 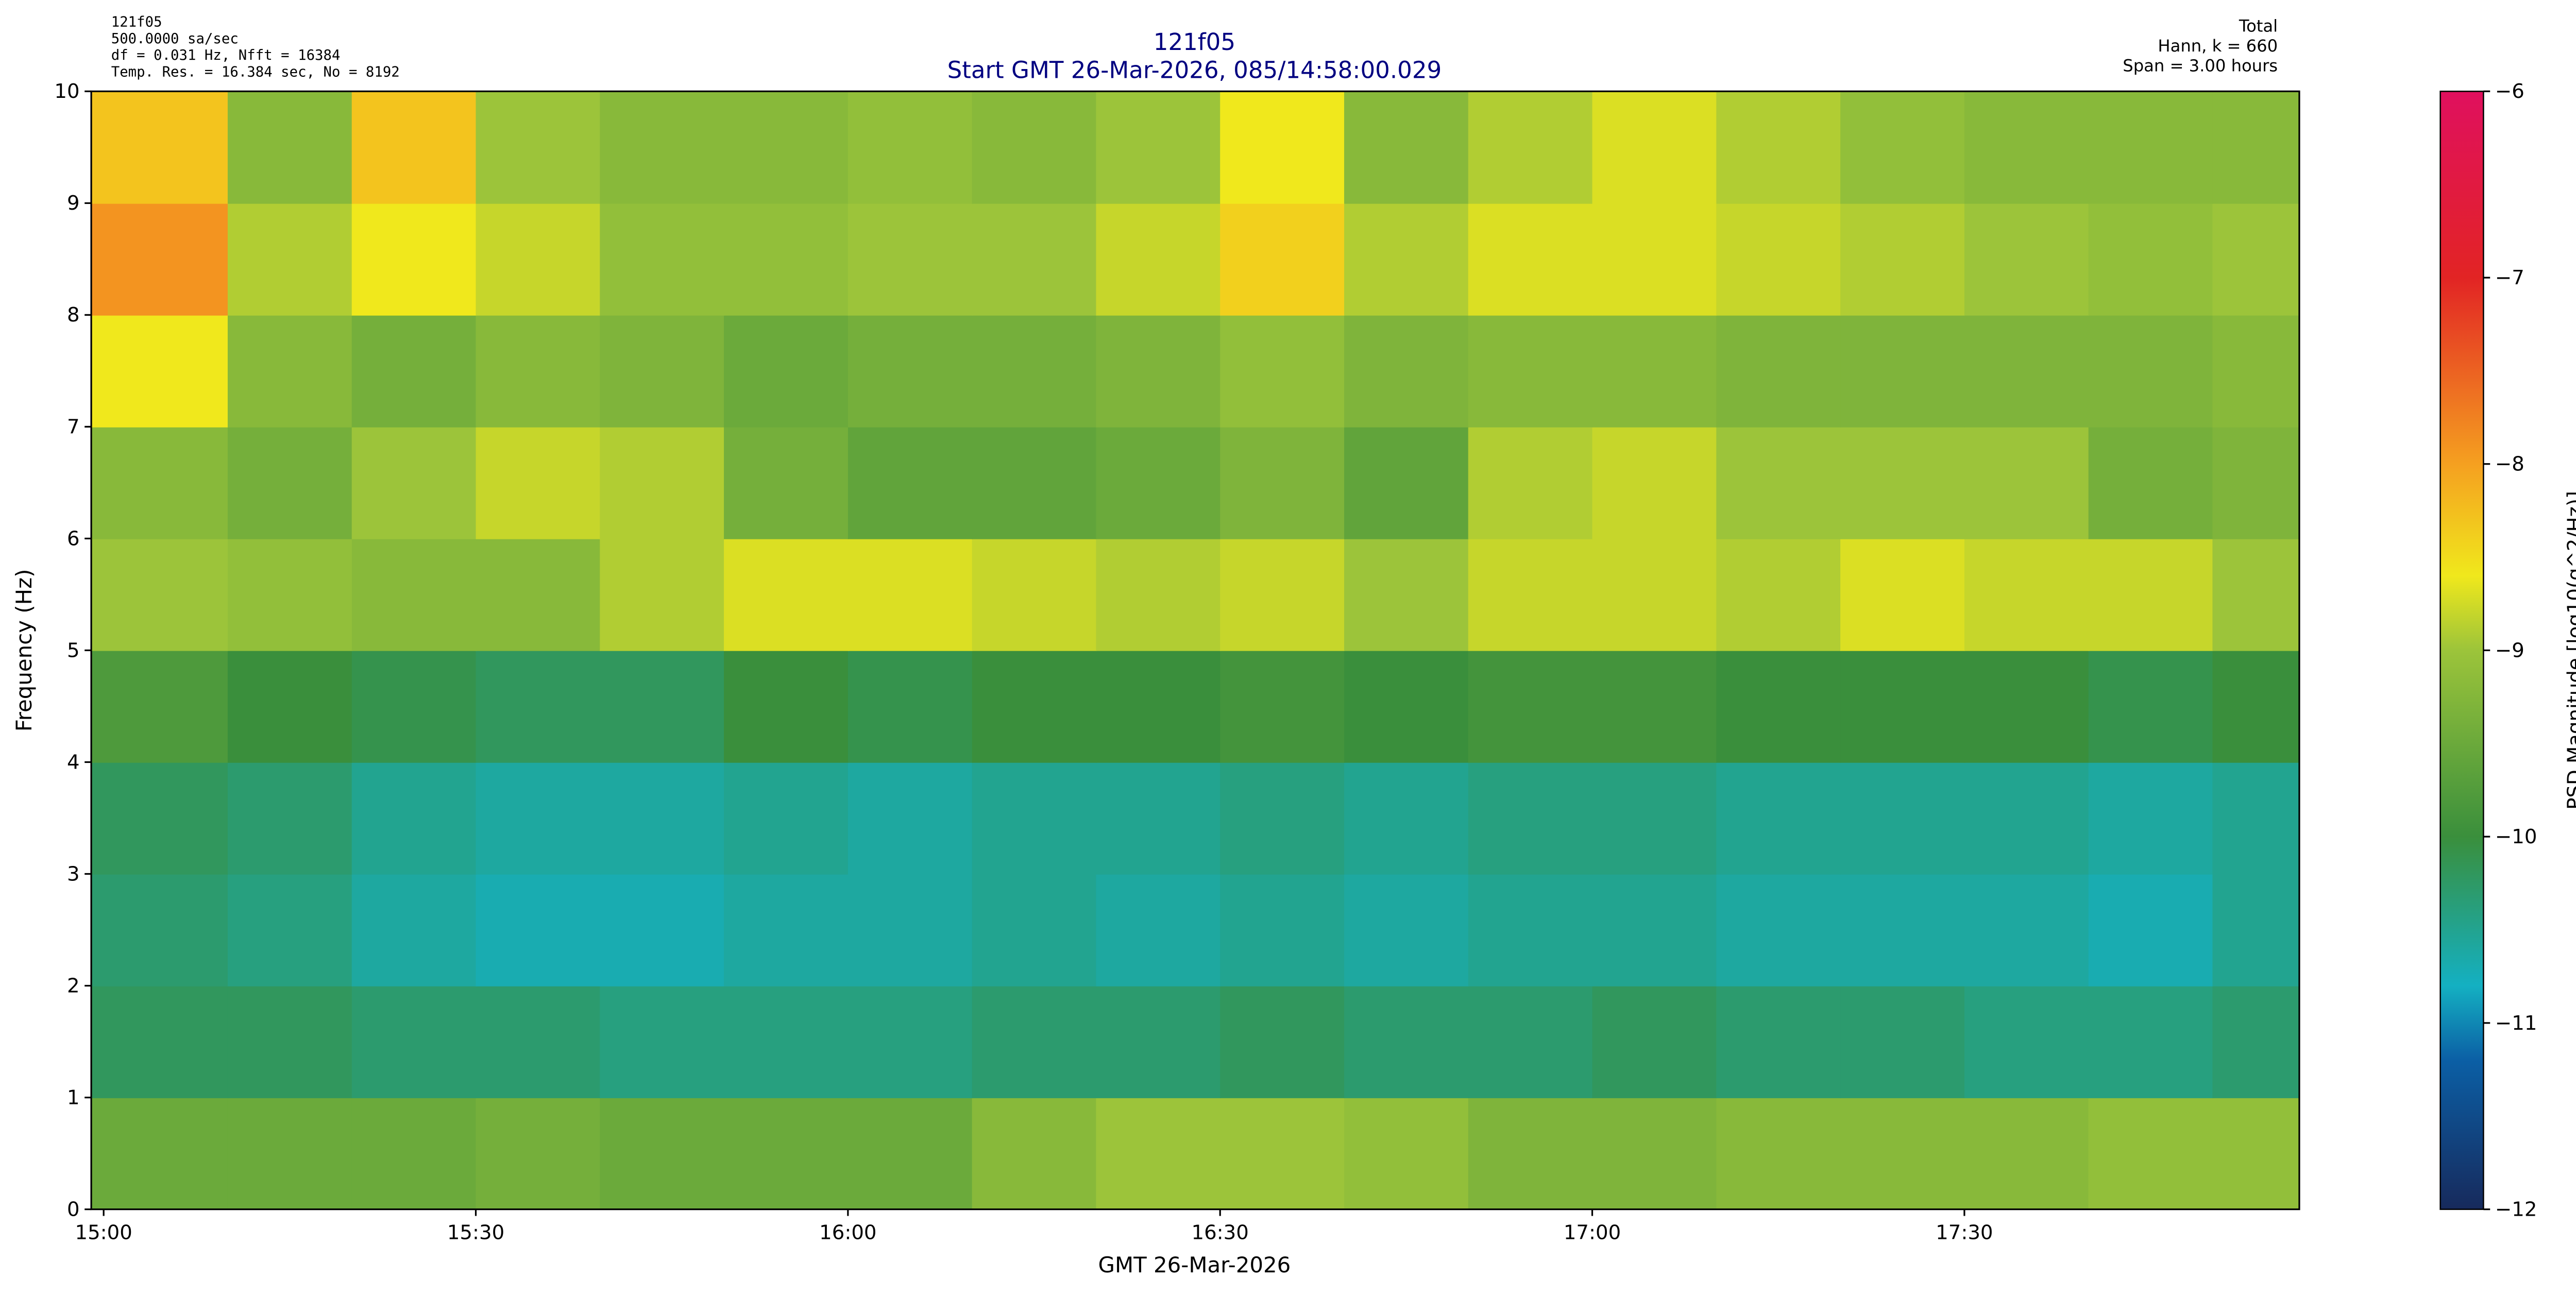 I want to click on y-tick-label: 8, so click(x=73, y=315).